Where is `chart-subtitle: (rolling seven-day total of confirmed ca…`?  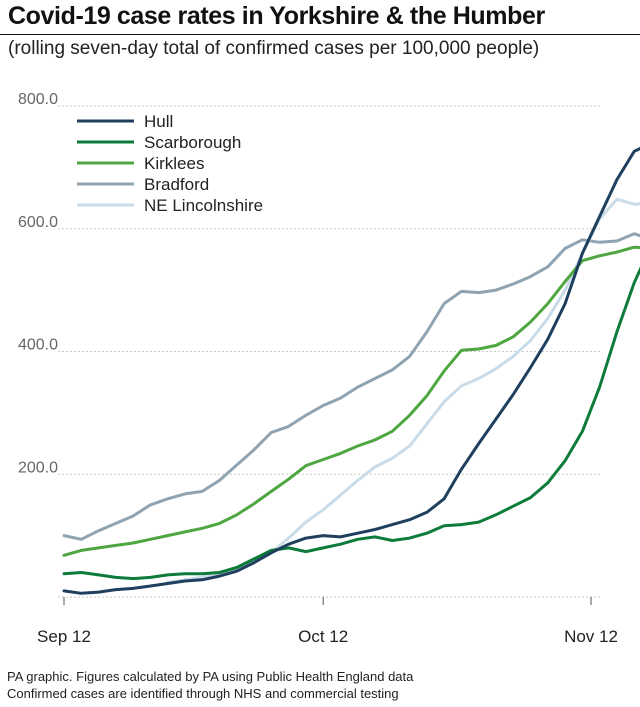 chart-subtitle: (rolling seven-day total of confirmed ca… is located at coordinates (274, 48).